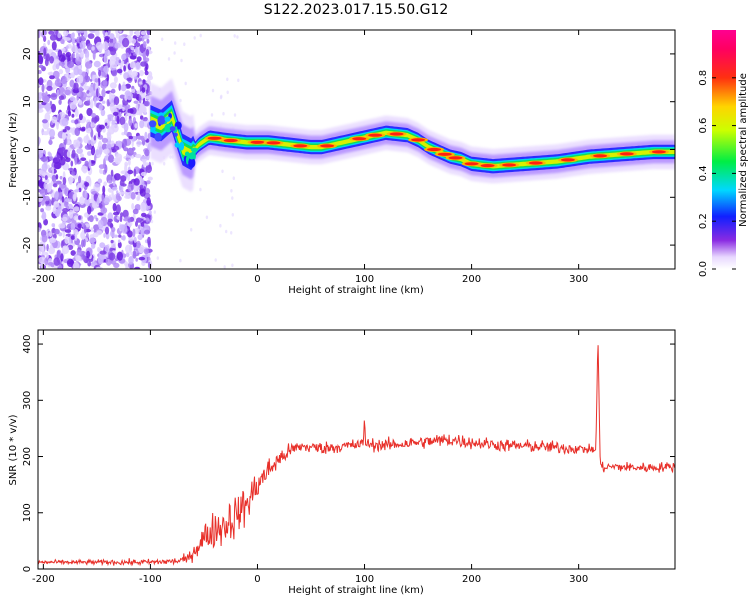 The width and height of the screenshot is (750, 604). What do you see at coordinates (27, 344) in the screenshot?
I see `y-tick-label: 400` at bounding box center [27, 344].